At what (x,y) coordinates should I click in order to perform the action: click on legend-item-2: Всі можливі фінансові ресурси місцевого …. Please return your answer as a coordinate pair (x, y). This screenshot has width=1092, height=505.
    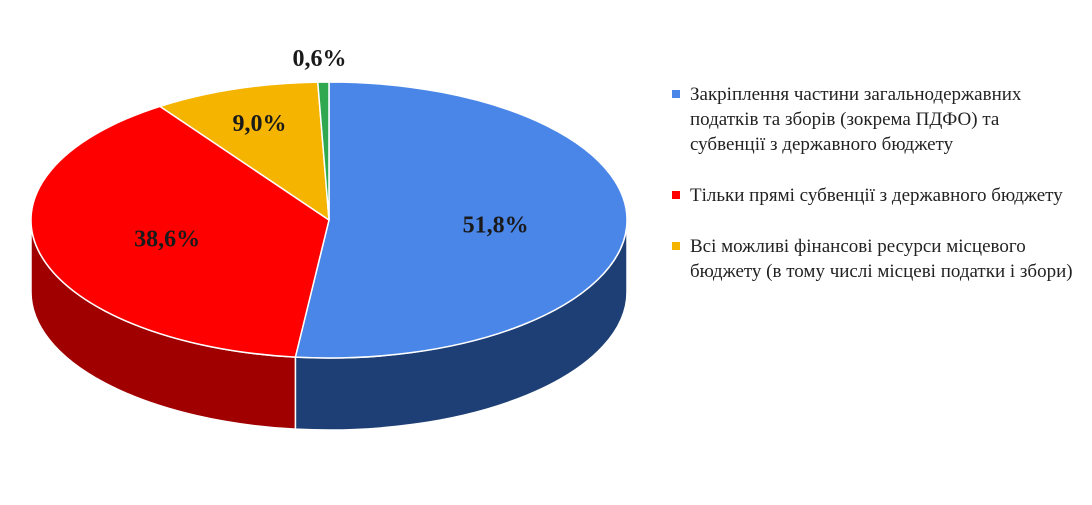
    Looking at the image, I should click on (873, 259).